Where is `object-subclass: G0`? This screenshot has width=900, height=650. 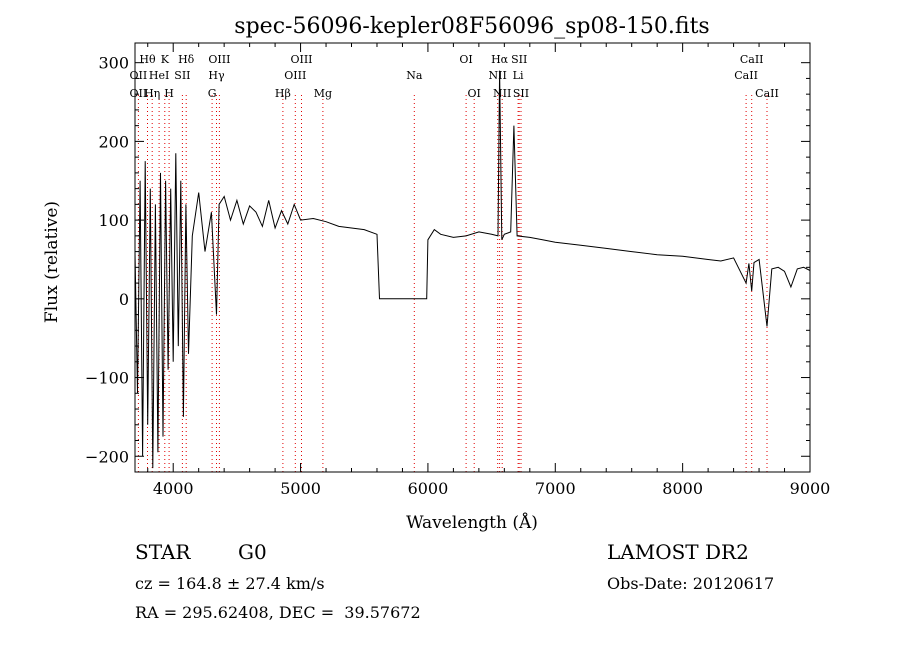 object-subclass: G0 is located at coordinates (252, 552).